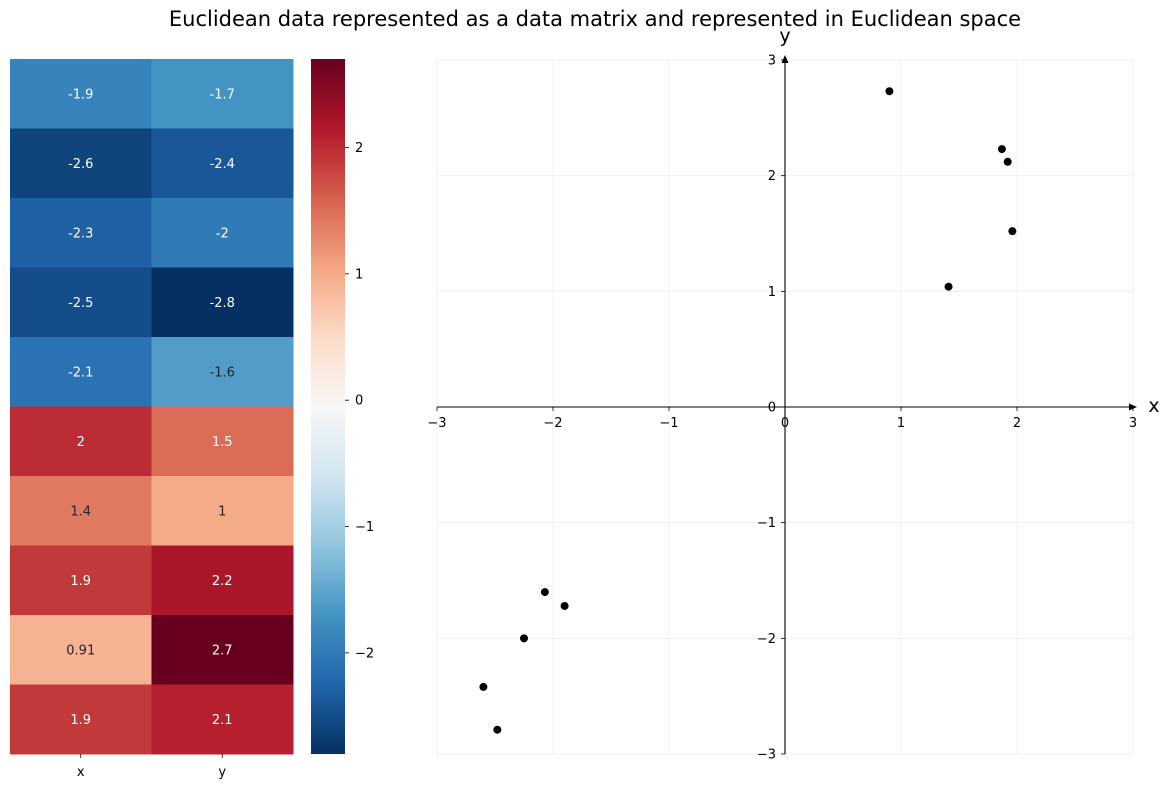  I want to click on colorbar-ticks: 2 1 0 −1 −2, so click(359, 401).